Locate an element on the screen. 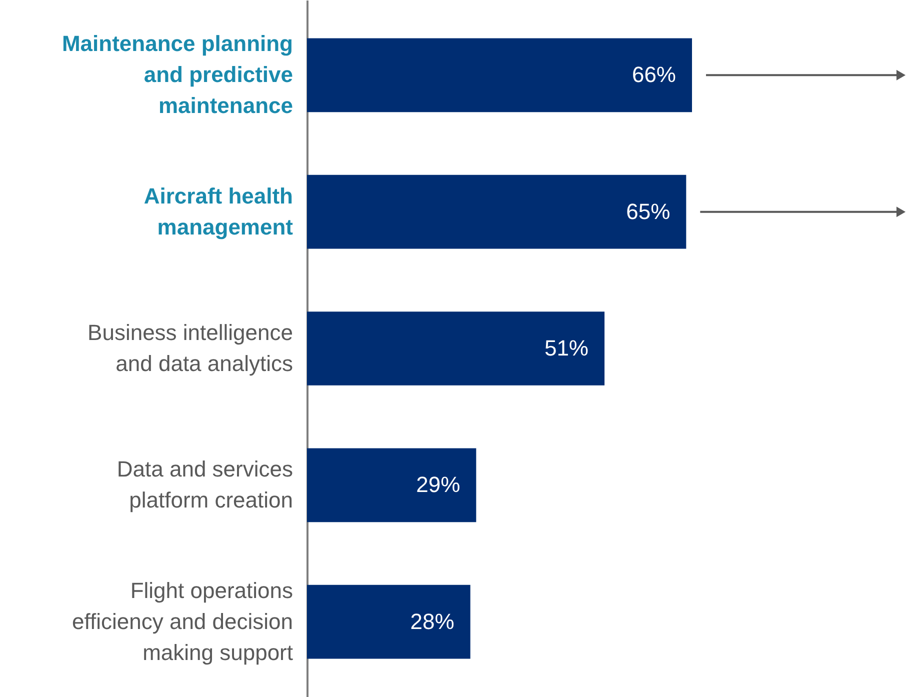 The image size is (907, 697). data-label: 29% is located at coordinates (438, 485).